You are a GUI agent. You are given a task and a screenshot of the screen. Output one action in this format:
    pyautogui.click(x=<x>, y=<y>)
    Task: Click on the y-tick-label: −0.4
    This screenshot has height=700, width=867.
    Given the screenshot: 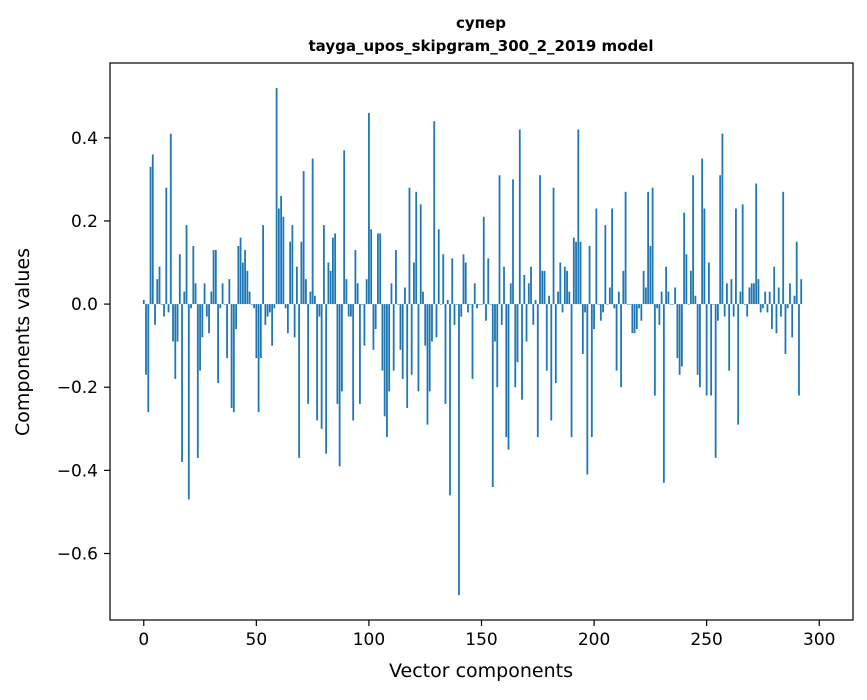 What is the action you would take?
    pyautogui.click(x=77, y=471)
    